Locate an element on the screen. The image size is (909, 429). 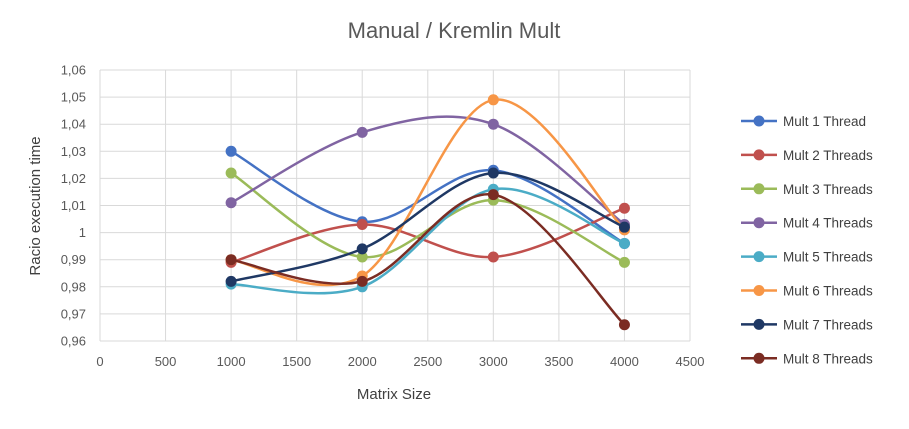
y-tick-label: 1,01 is located at coordinates (73, 205).